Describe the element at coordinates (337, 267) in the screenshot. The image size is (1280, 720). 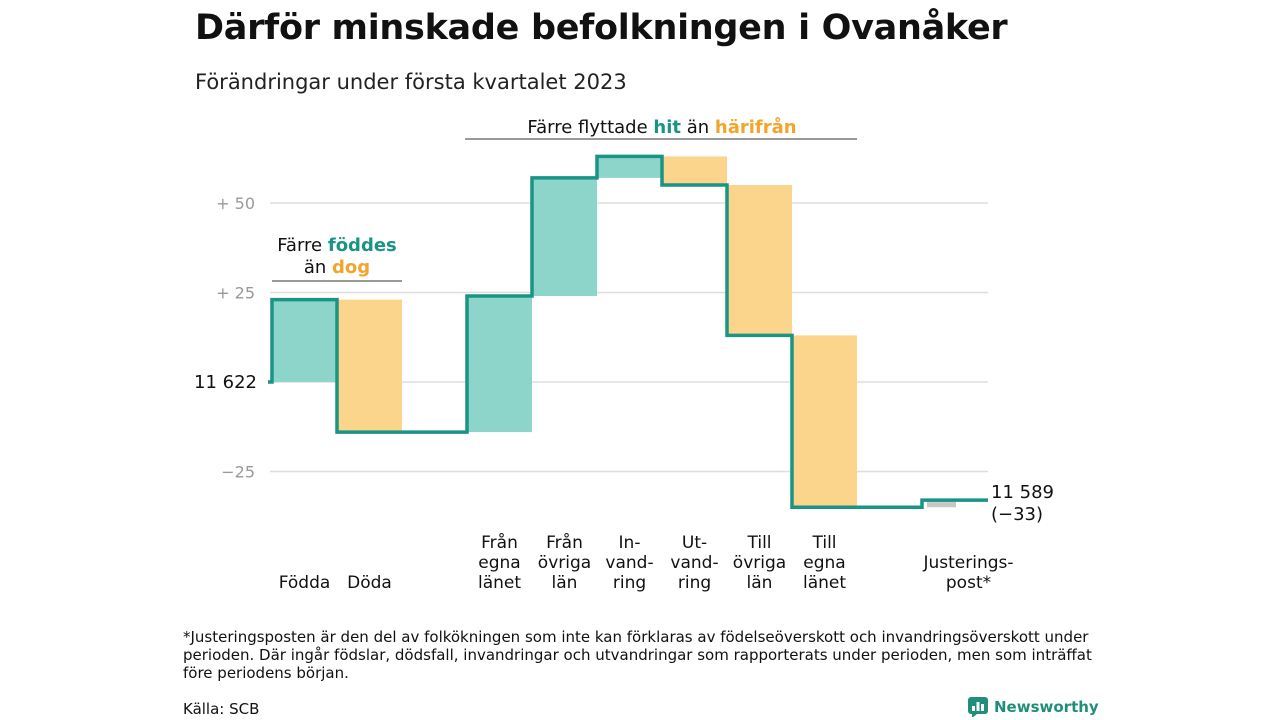
I see `births-annotation-line2: än dog` at that location.